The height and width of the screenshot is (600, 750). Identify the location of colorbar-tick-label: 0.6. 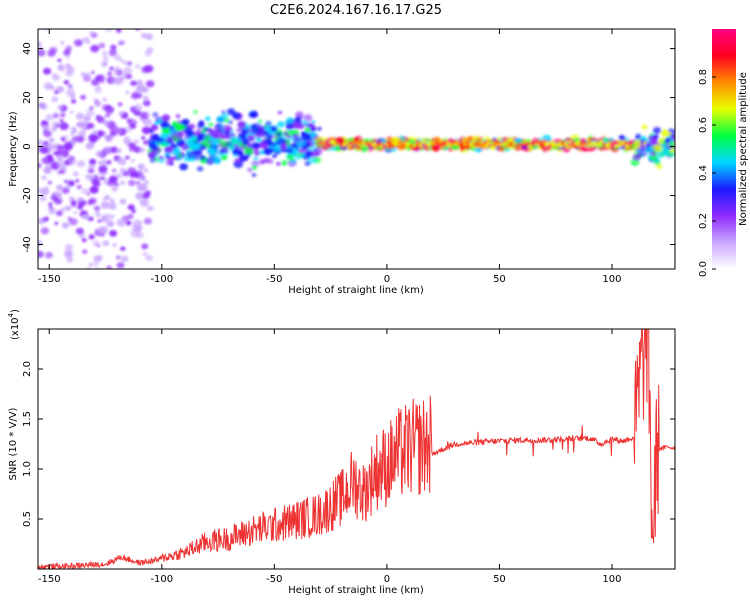
(703, 125).